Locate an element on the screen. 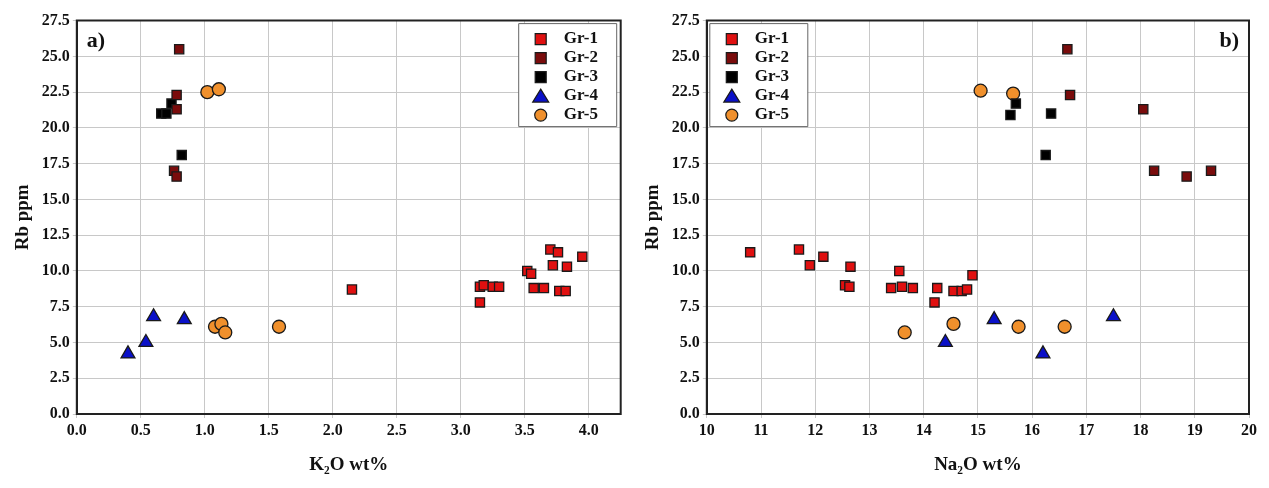 This screenshot has width=1269, height=488. x-axis-title: Na₂O wt% is located at coordinates (978, 463).